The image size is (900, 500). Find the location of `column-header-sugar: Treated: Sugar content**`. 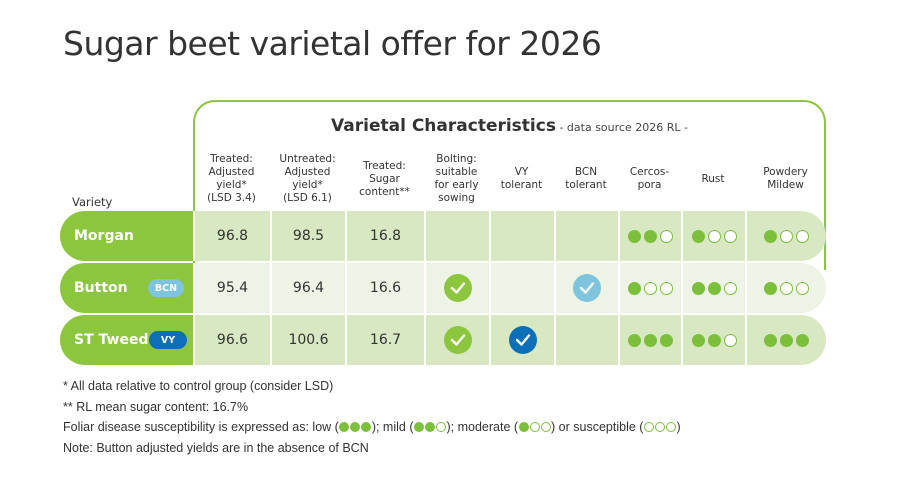

column-header-sugar: Treated: Sugar content** is located at coordinates (384, 178).